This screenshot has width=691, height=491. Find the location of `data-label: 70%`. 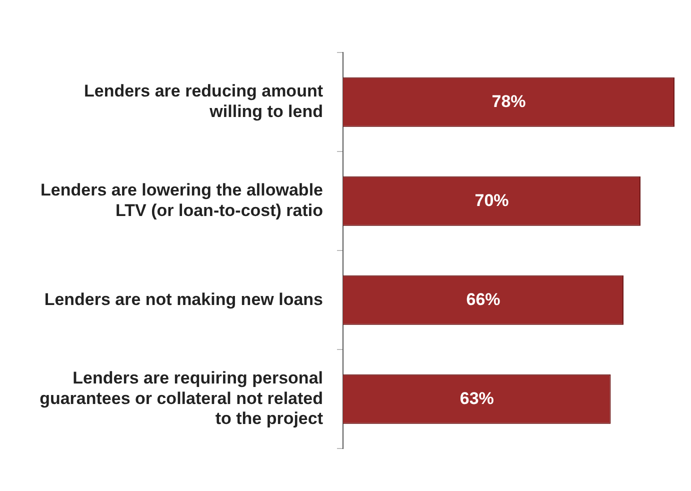

data-label: 70% is located at coordinates (491, 200).